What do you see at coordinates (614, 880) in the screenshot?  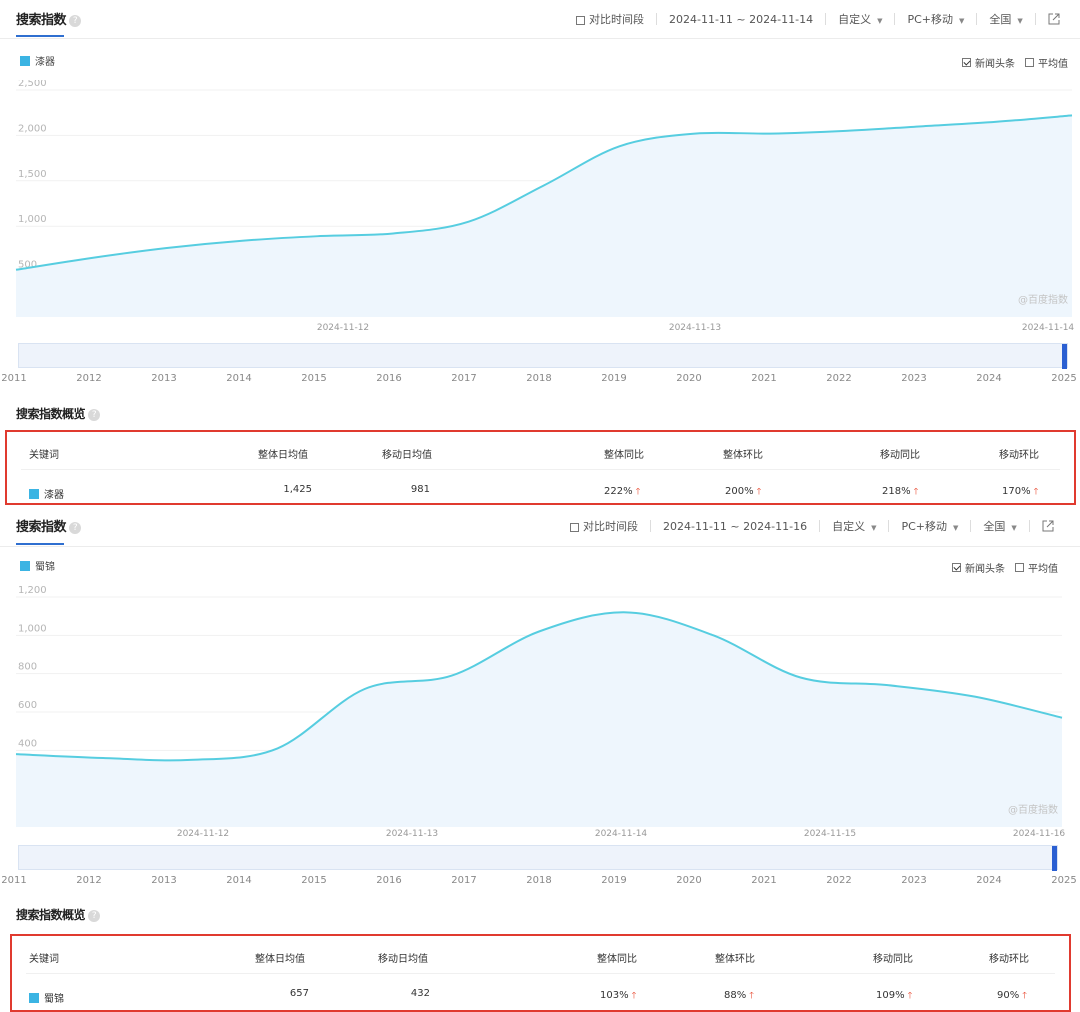 I see `slider-year-label: 2019` at bounding box center [614, 880].